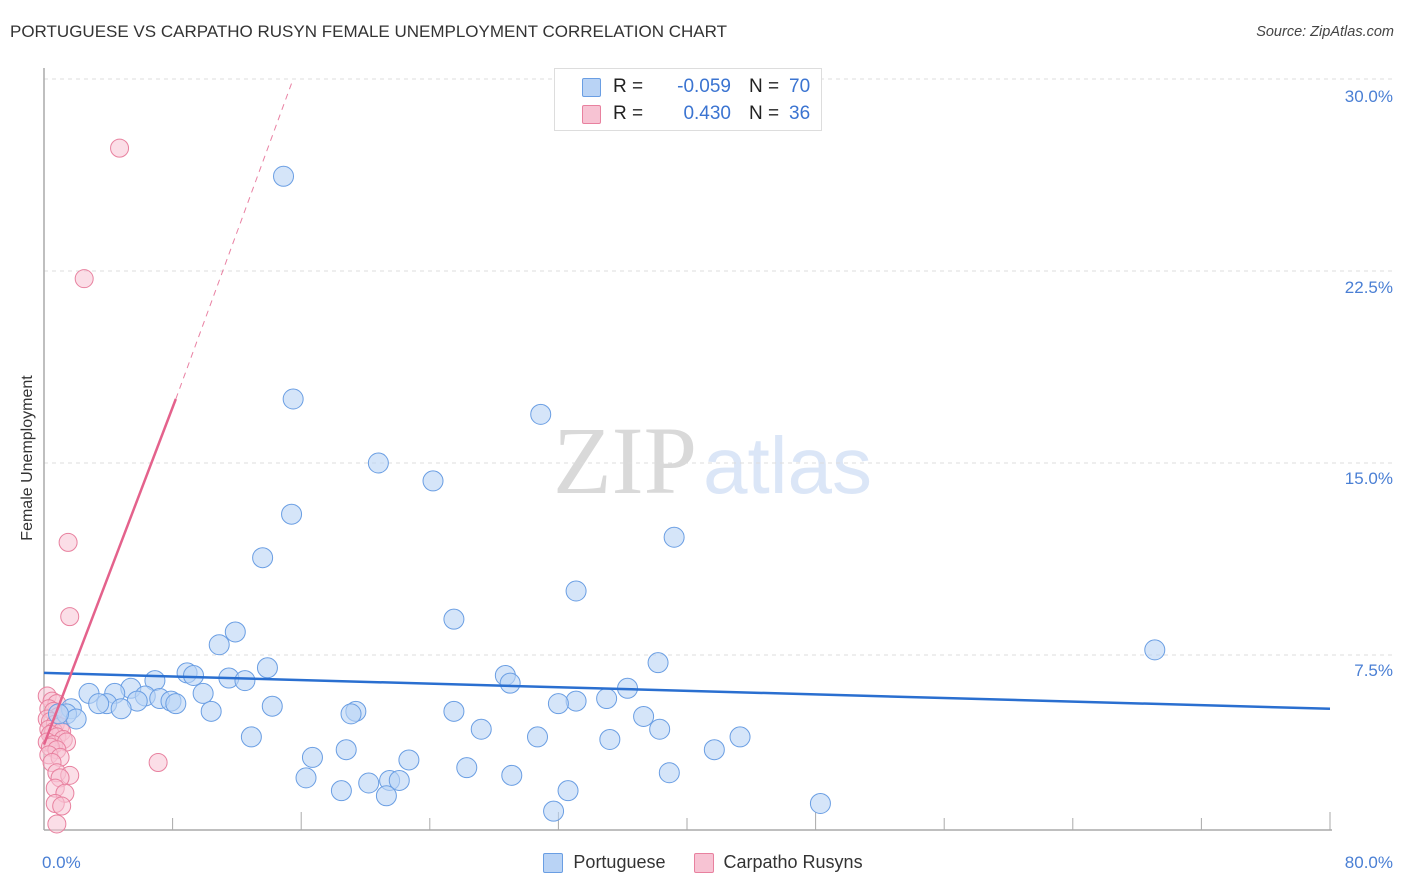 This screenshot has height=892, width=1406. What do you see at coordinates (61, 862) in the screenshot?
I see `x-tick-min: 0.0%` at bounding box center [61, 862].